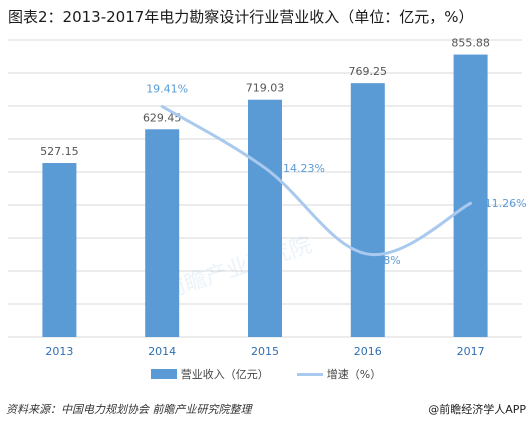  Describe the element at coordinates (162, 351) in the screenshot. I see `x-tick-2014: 2014` at that location.